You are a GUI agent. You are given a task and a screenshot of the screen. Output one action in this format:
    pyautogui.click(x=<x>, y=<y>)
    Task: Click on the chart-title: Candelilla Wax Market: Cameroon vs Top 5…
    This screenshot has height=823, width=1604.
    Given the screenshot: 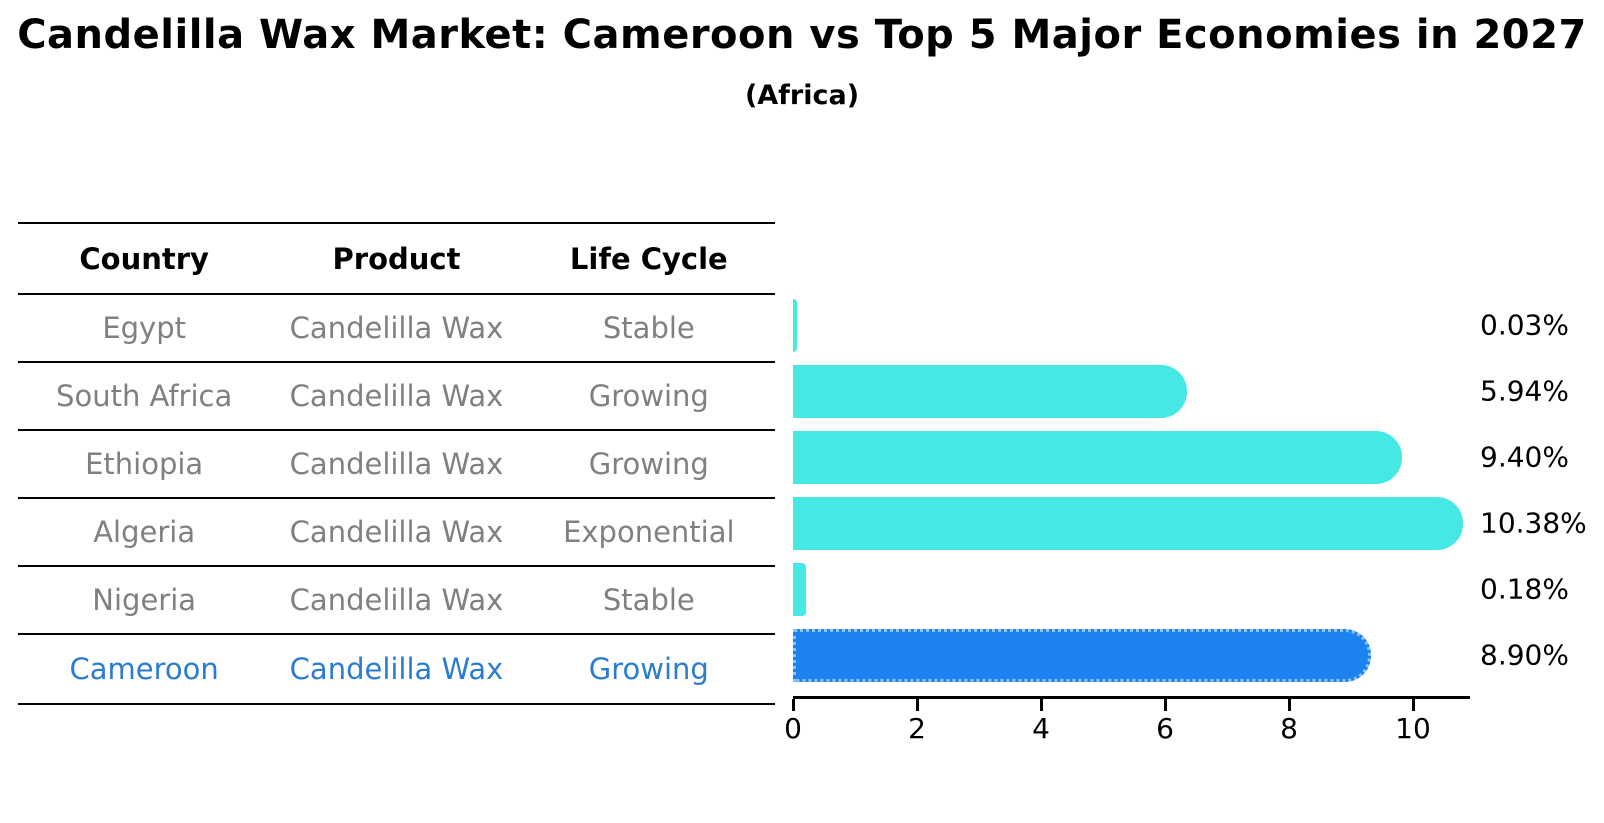 What is the action you would take?
    pyautogui.click(x=802, y=35)
    